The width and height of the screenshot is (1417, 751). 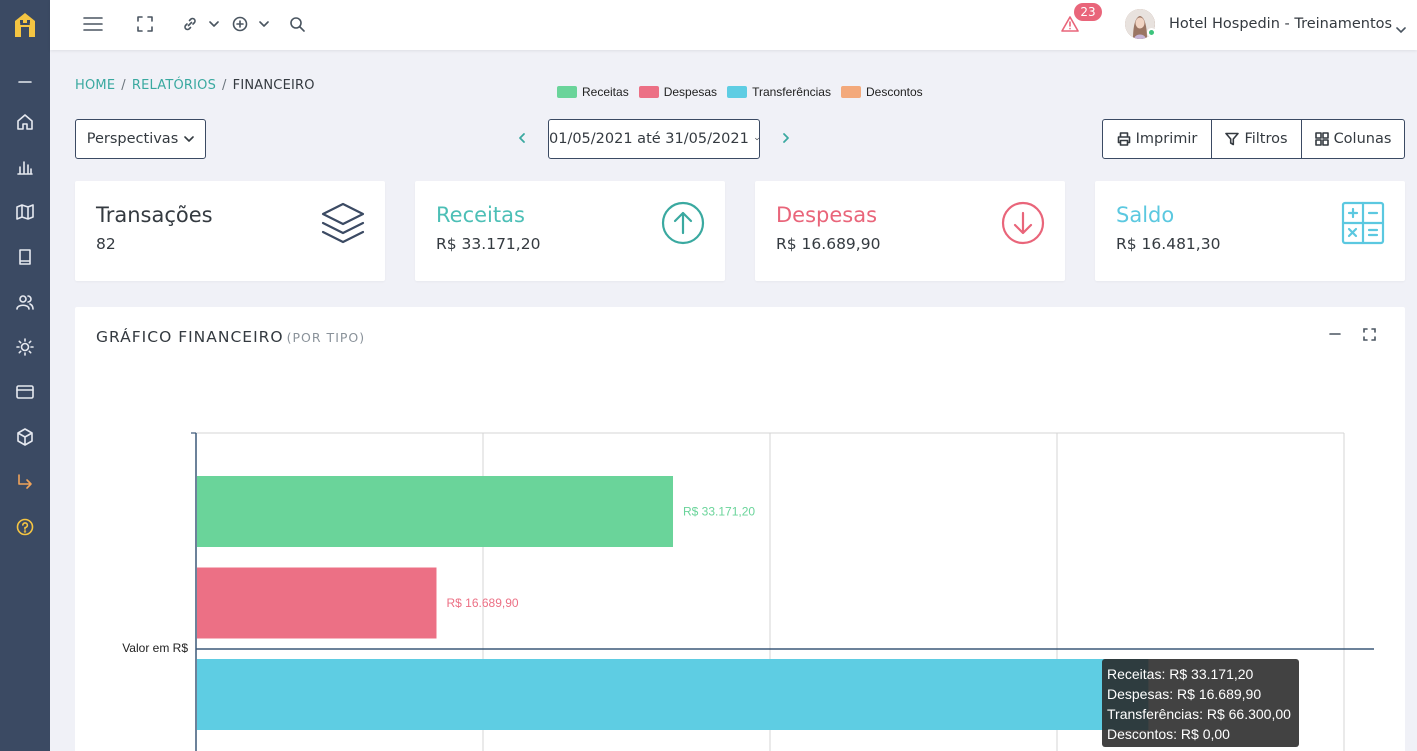 What do you see at coordinates (1232, 139) in the screenshot?
I see `filter-icon` at bounding box center [1232, 139].